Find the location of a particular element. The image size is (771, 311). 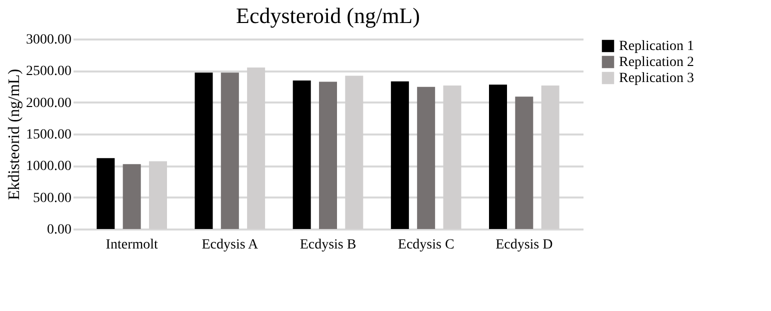

y-tick-label: 2000.00 is located at coordinates (49, 103).